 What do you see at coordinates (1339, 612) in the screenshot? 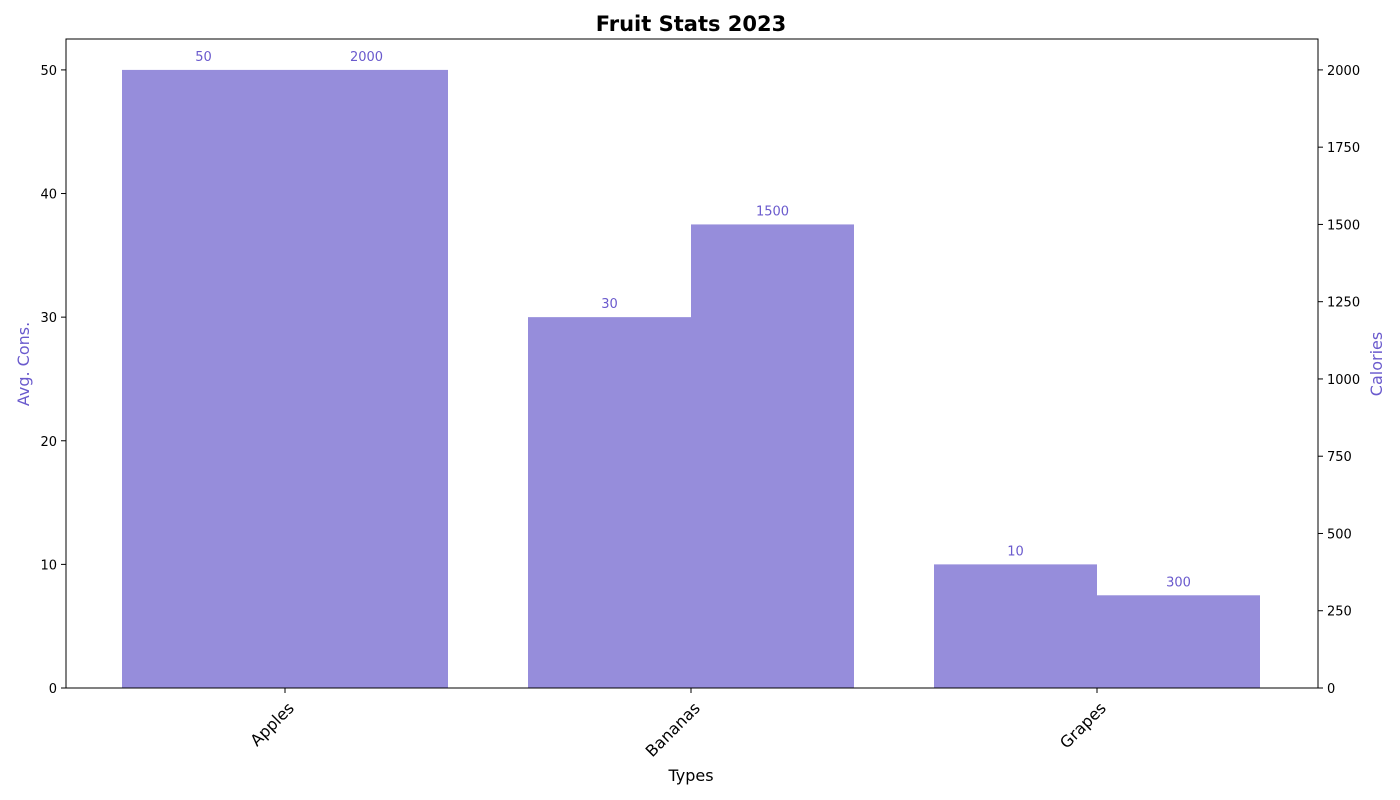
I see `y-right-tick-label: 250` at bounding box center [1339, 612].